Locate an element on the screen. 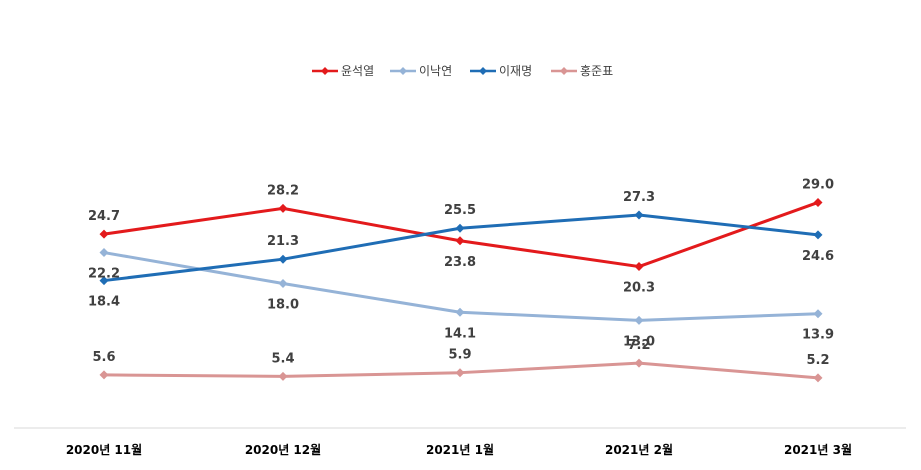  x-tick-label-2: 2020년 12월 is located at coordinates (283, 449).